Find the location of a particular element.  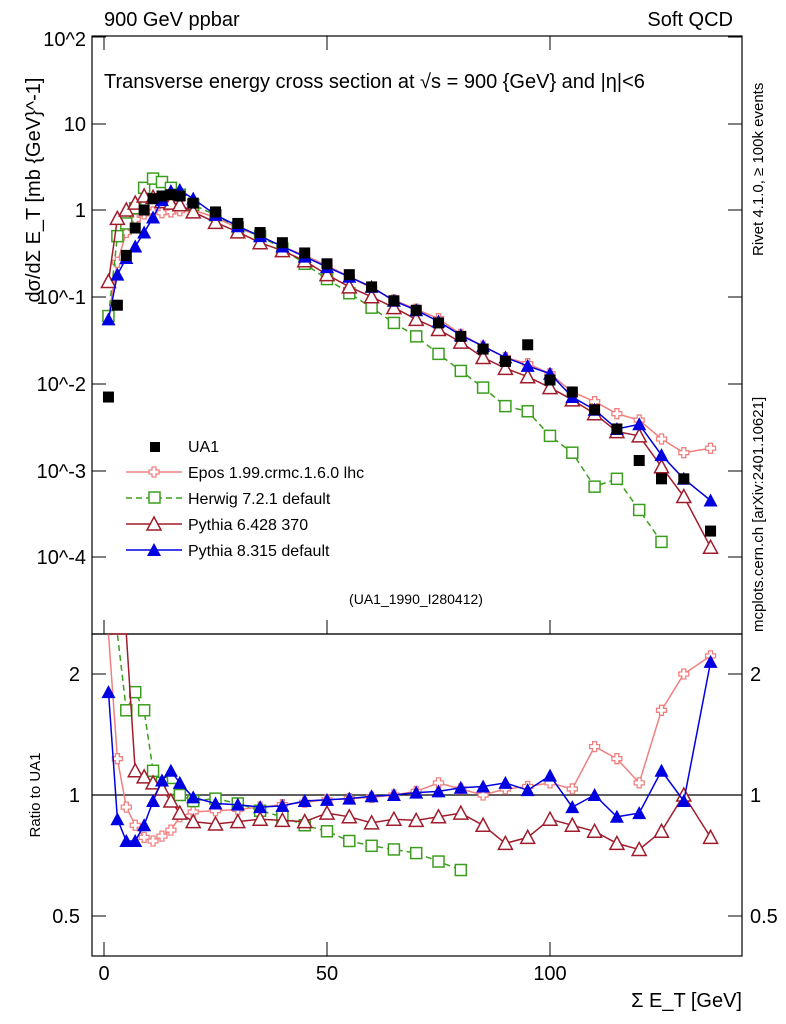

ratio-tick-label-right: 1 is located at coordinates (755, 796).